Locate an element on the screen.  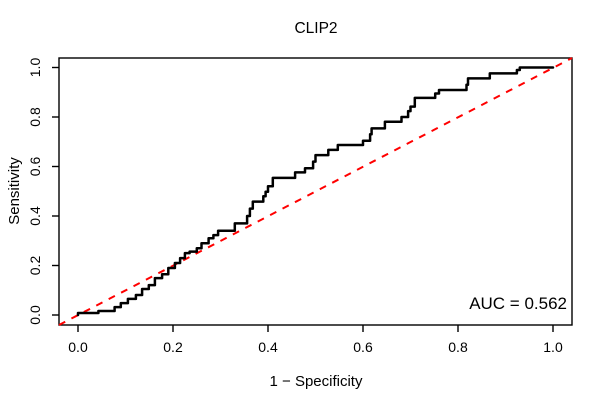
x-tick-label: 0.8 is located at coordinates (458, 347).